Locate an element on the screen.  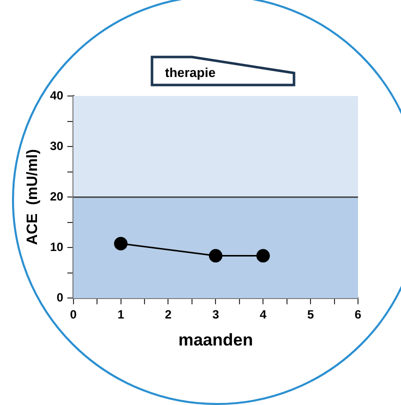
x-tick-label: 2 is located at coordinates (168, 315).